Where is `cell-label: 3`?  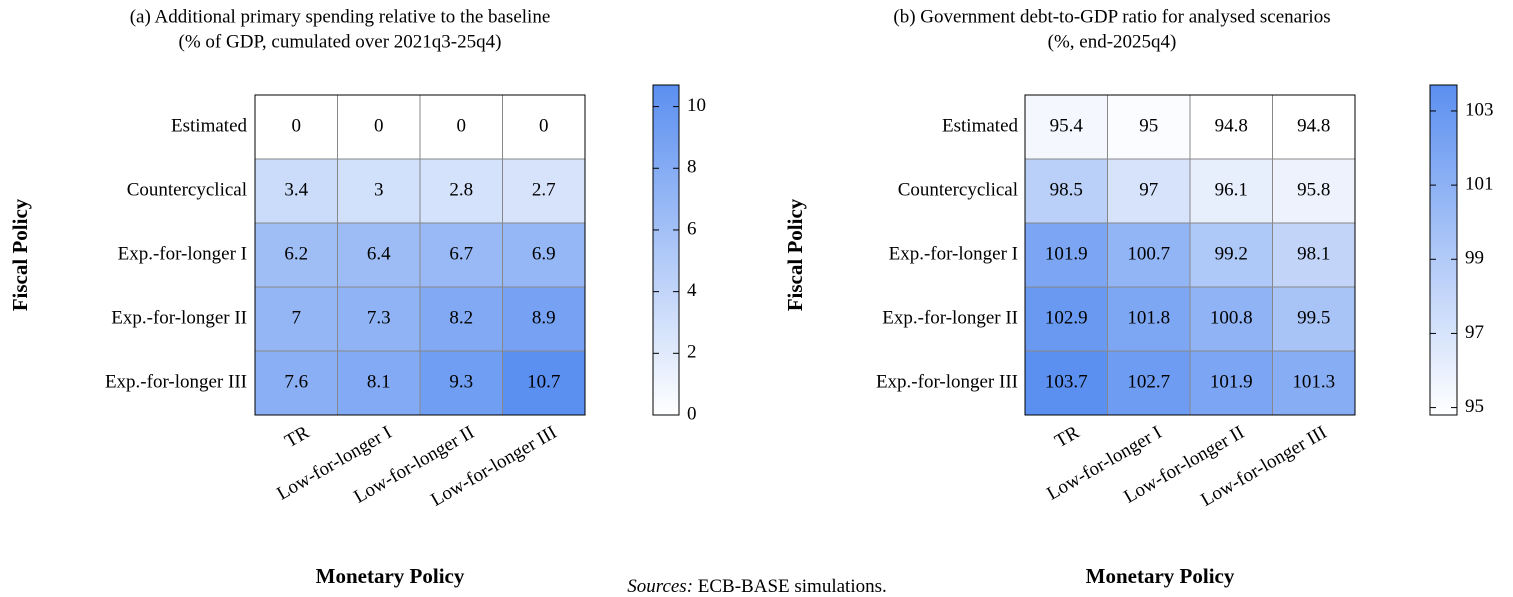 cell-label: 3 is located at coordinates (379, 189).